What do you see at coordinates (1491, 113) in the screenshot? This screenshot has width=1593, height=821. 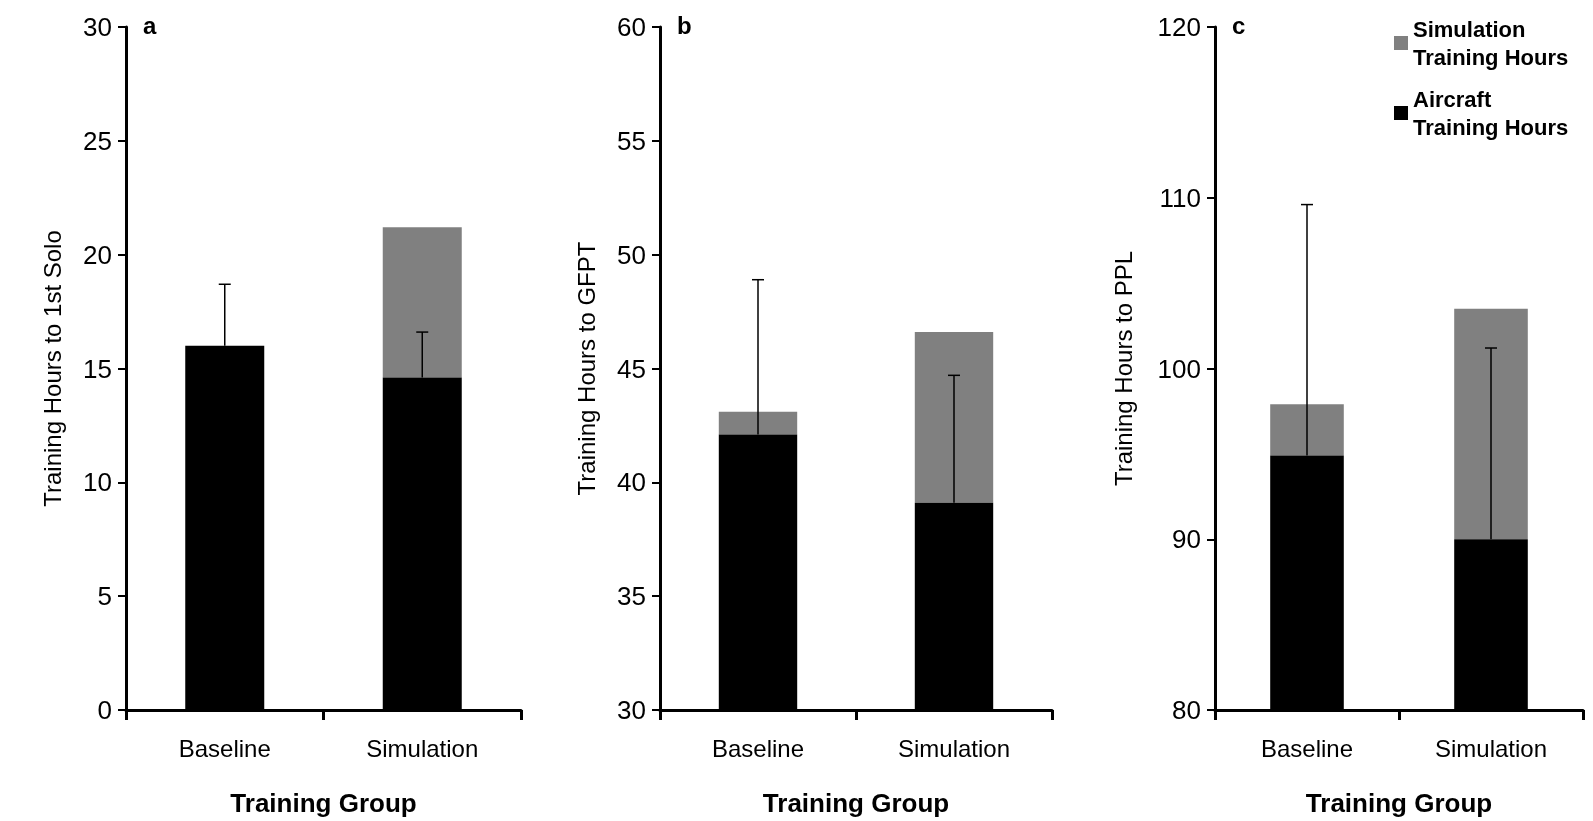 I see `legend-label: Aircraft Training Hours` at bounding box center [1491, 113].